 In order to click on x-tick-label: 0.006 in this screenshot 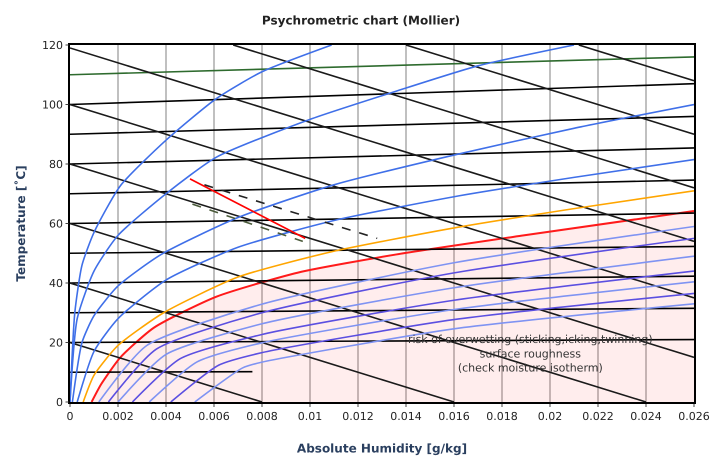, I will do `click(214, 416)`.